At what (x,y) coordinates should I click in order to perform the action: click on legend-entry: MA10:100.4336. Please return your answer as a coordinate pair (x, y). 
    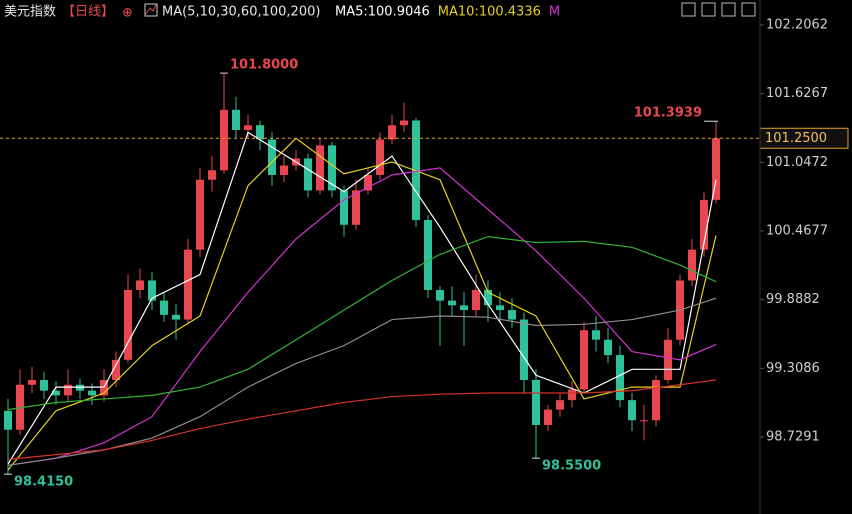
    Looking at the image, I should click on (489, 12).